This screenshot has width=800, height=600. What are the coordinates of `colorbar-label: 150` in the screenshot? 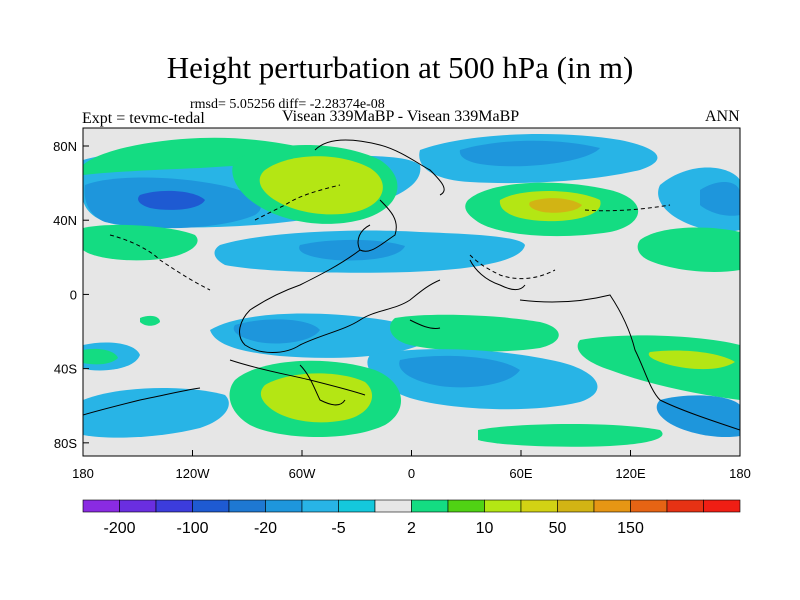 It's located at (630, 528).